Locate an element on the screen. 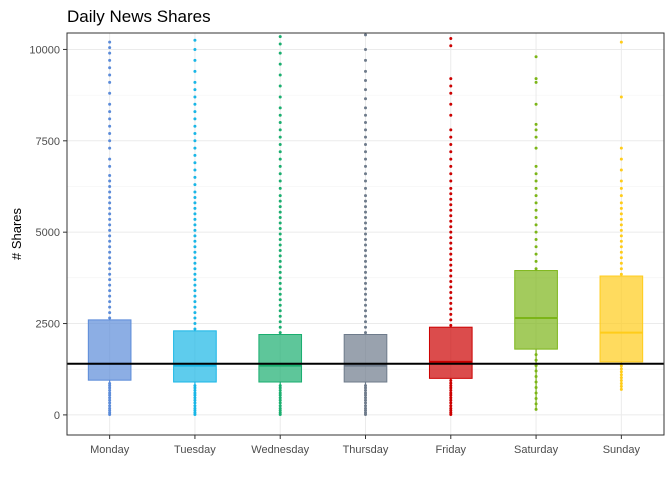 The width and height of the screenshot is (672, 480). y-tick-label: 0 is located at coordinates (57, 416).